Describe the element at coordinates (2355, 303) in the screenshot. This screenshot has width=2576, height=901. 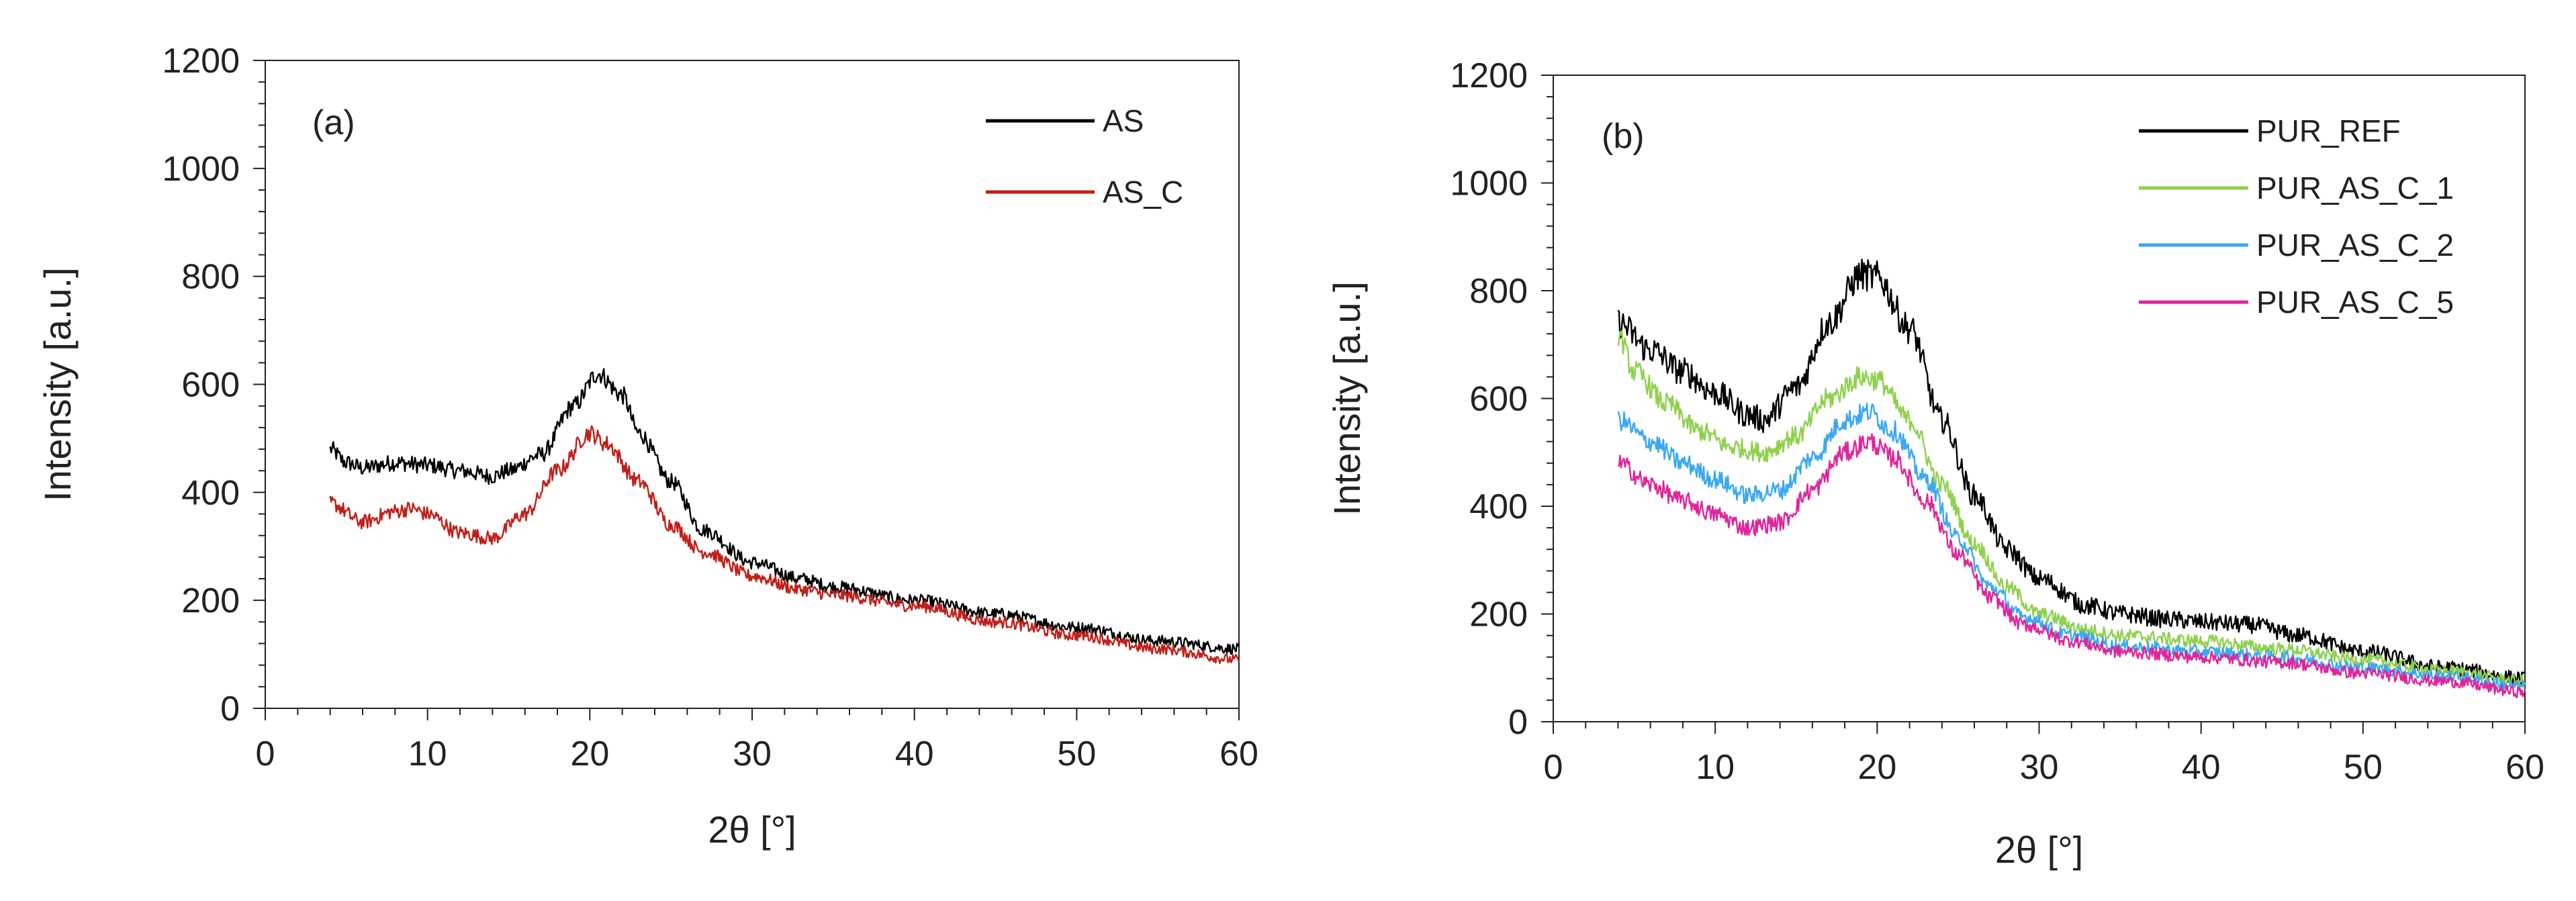
I see `legend-label: PUR_AS_C_5` at that location.